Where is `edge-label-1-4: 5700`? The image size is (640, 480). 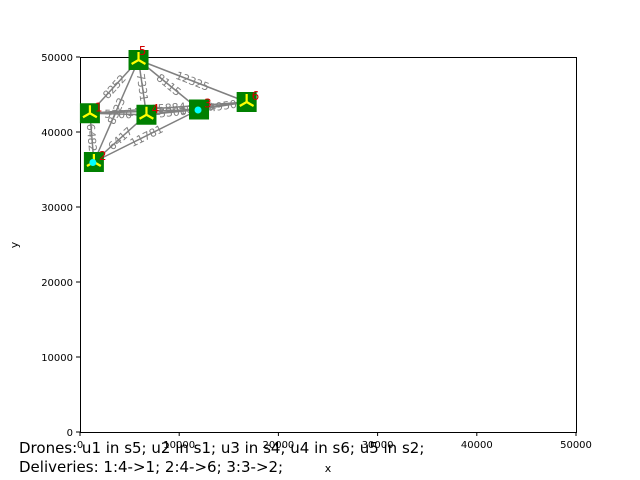
edge-label-1-4: 5700 is located at coordinates (118, 115).